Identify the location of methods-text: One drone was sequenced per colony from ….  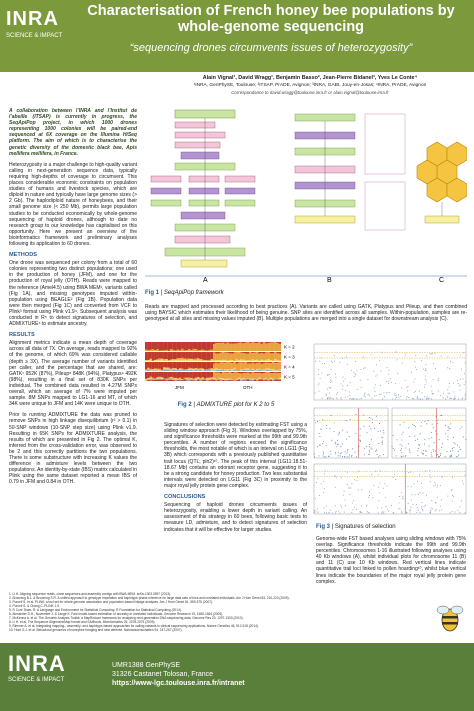
(73, 294).